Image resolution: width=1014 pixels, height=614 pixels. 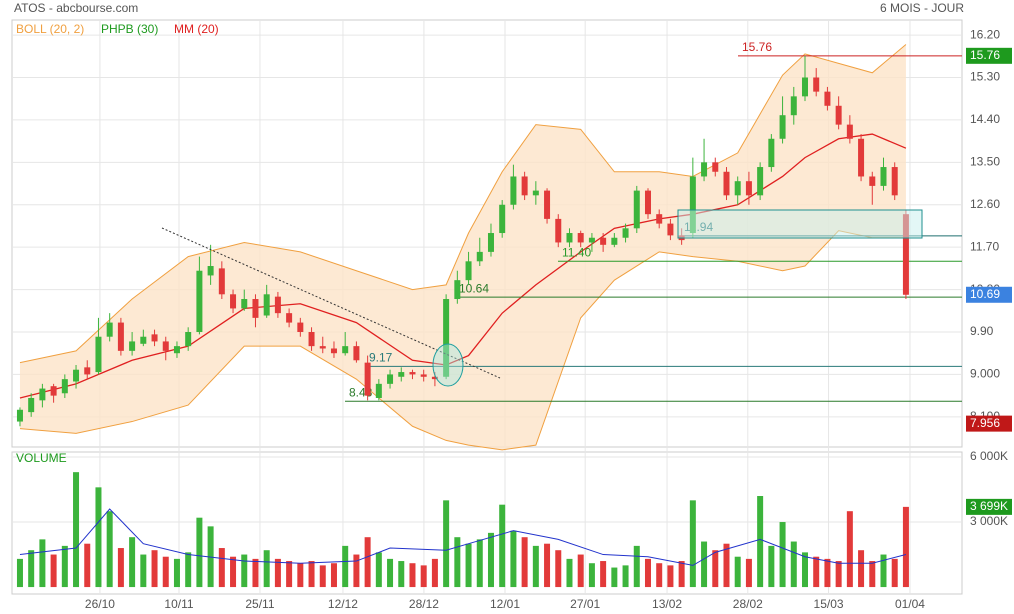 What do you see at coordinates (985, 77) in the screenshot?
I see `y-tick-label: 15.30` at bounding box center [985, 77].